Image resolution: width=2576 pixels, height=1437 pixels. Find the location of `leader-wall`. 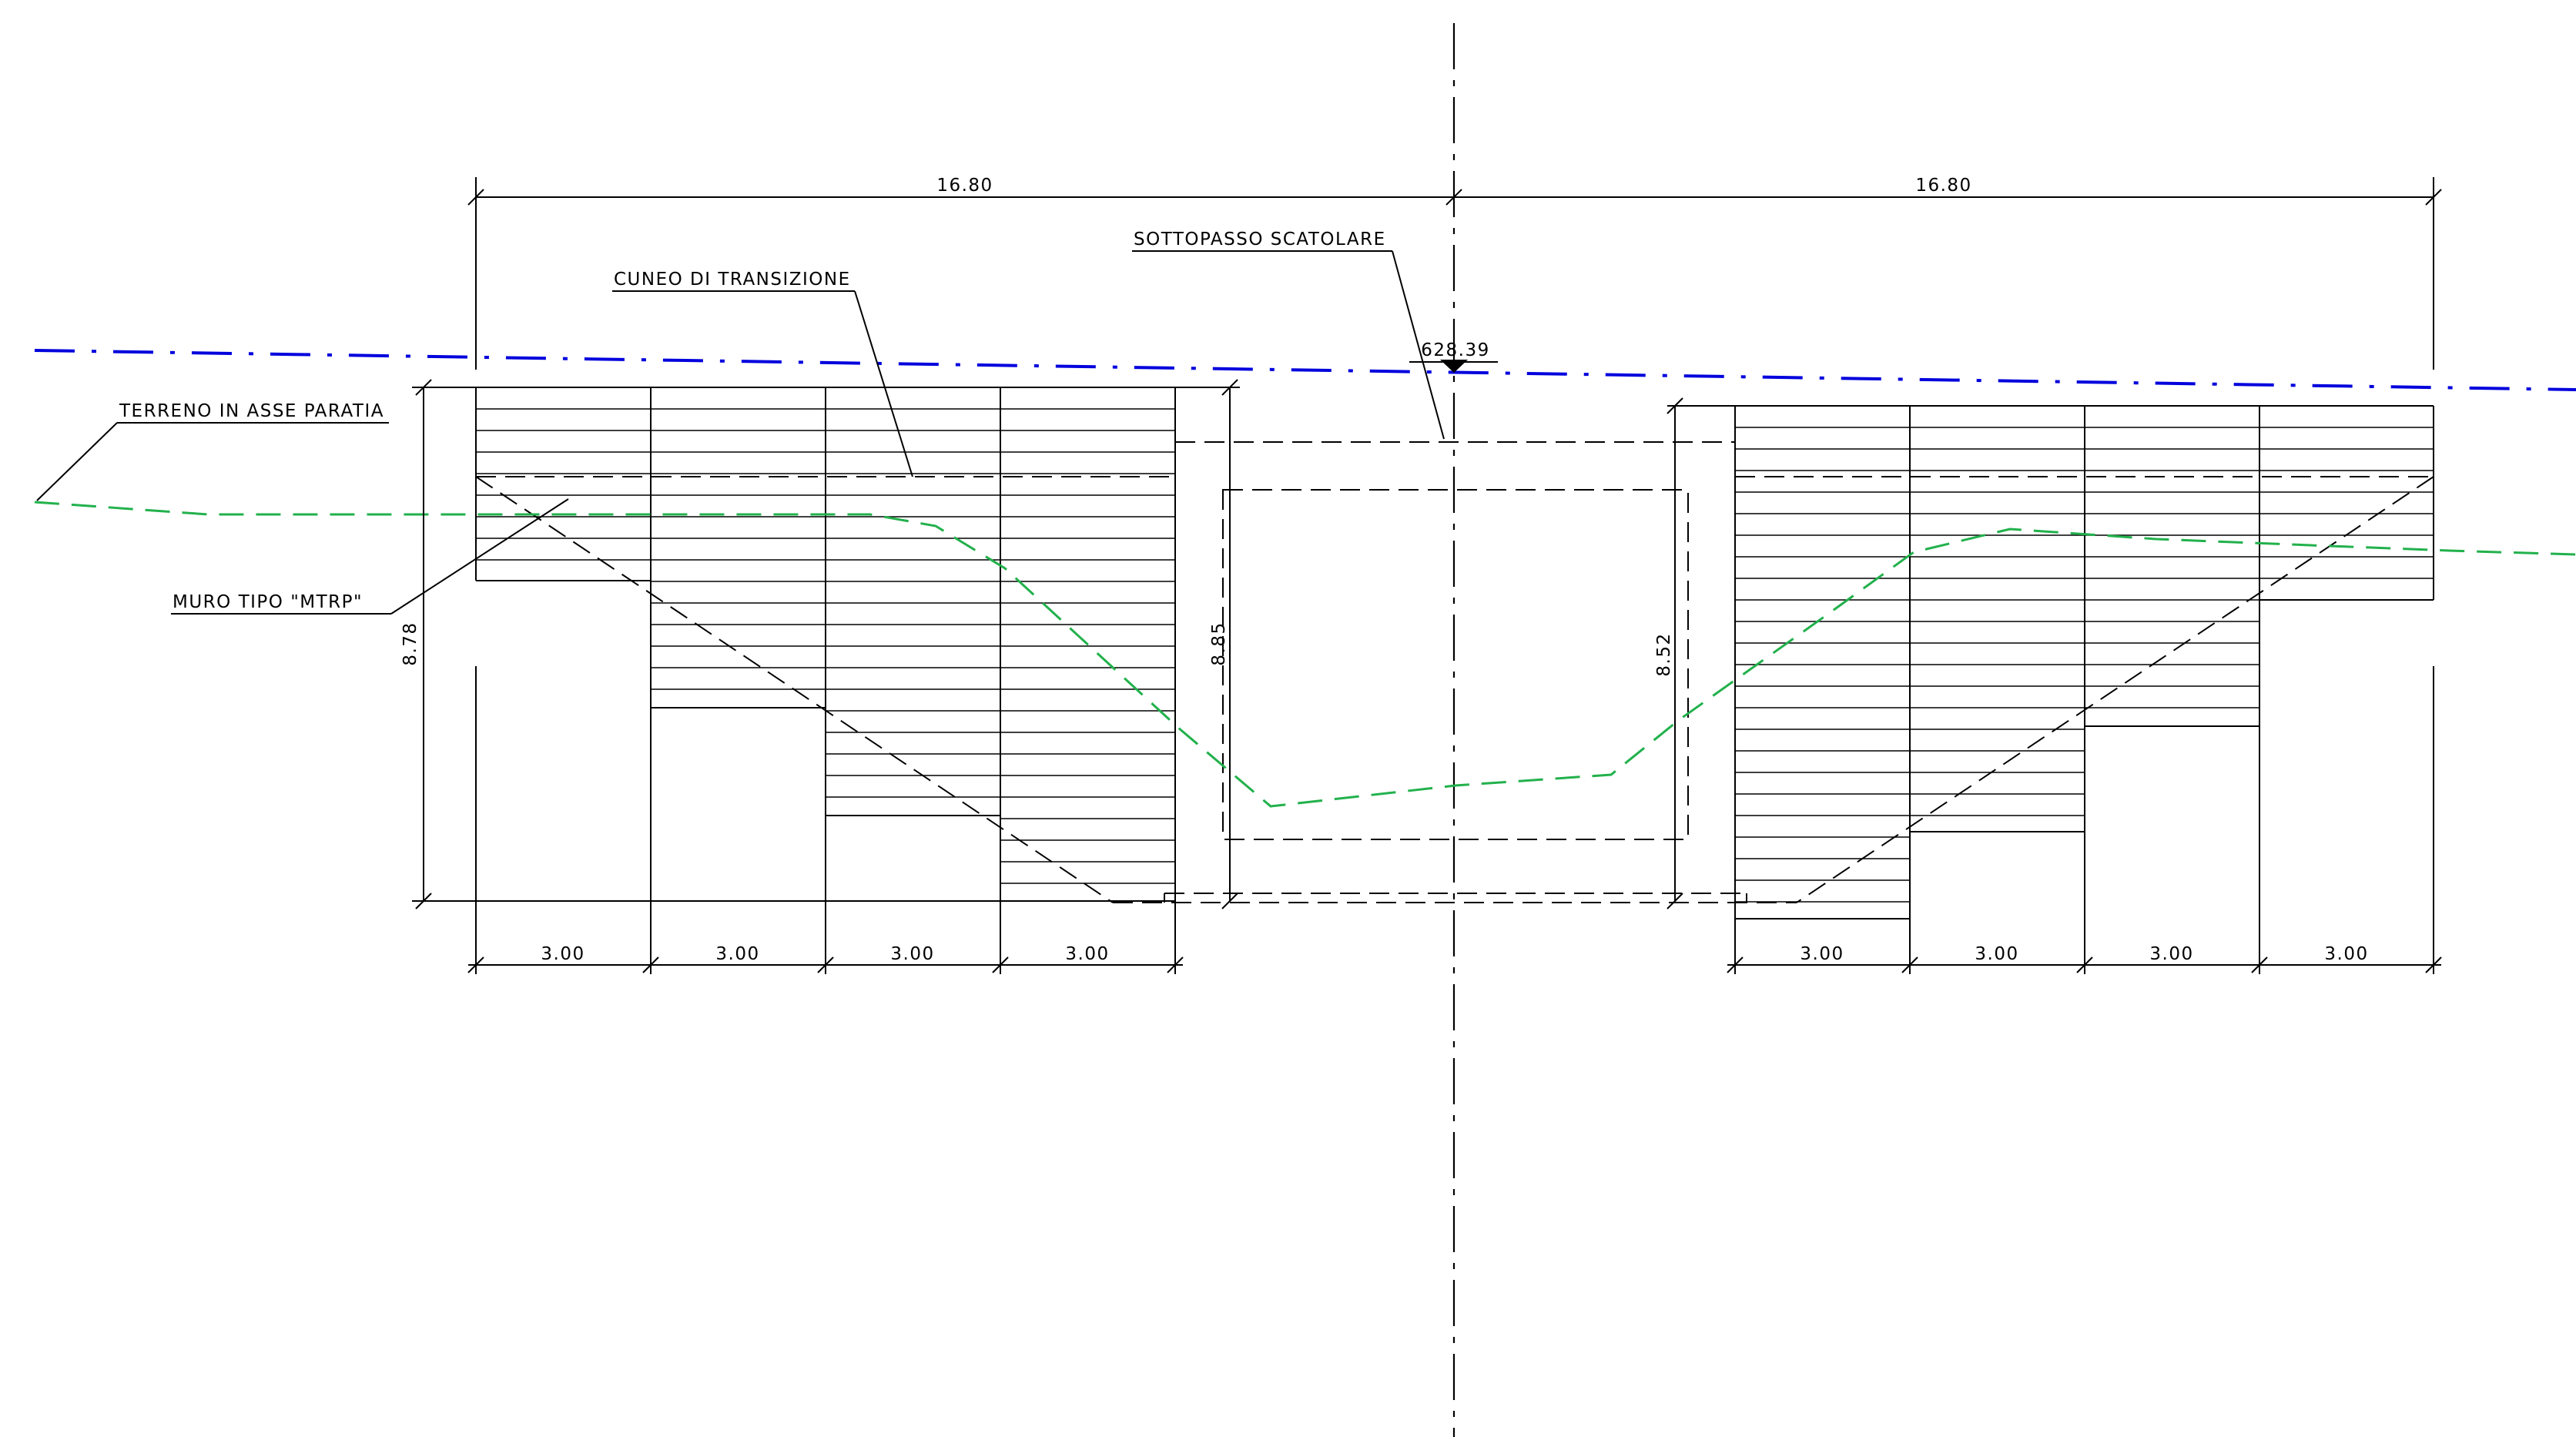

leader-wall is located at coordinates (370, 556).